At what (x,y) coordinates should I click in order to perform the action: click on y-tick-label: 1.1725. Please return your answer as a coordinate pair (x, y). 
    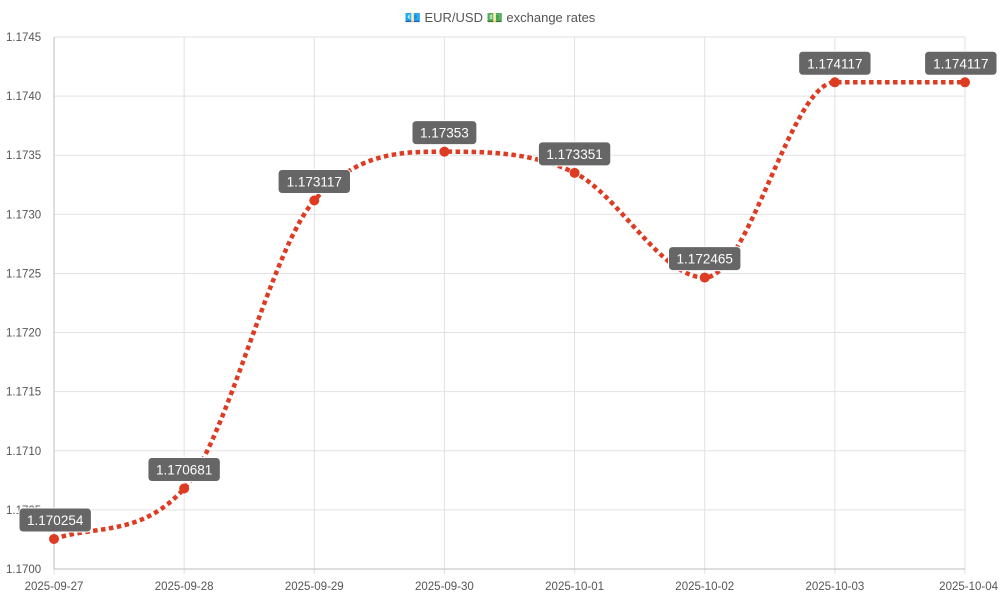
    Looking at the image, I should click on (23, 274).